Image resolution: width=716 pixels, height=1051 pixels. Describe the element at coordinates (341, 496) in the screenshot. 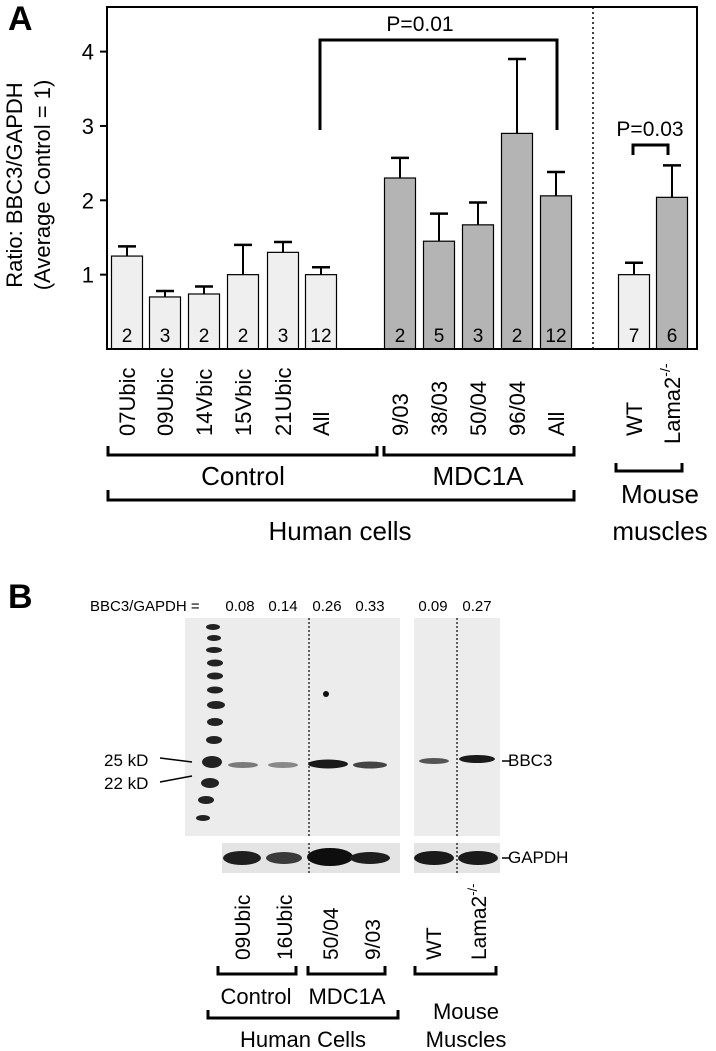

I see `bracket-human` at that location.